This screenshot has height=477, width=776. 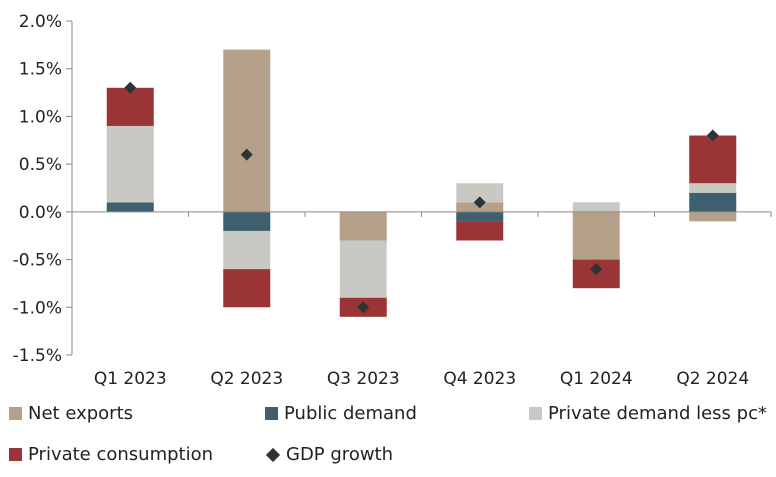 What do you see at coordinates (40, 70) in the screenshot?
I see `y-tick-label: 1.5%` at bounding box center [40, 70].